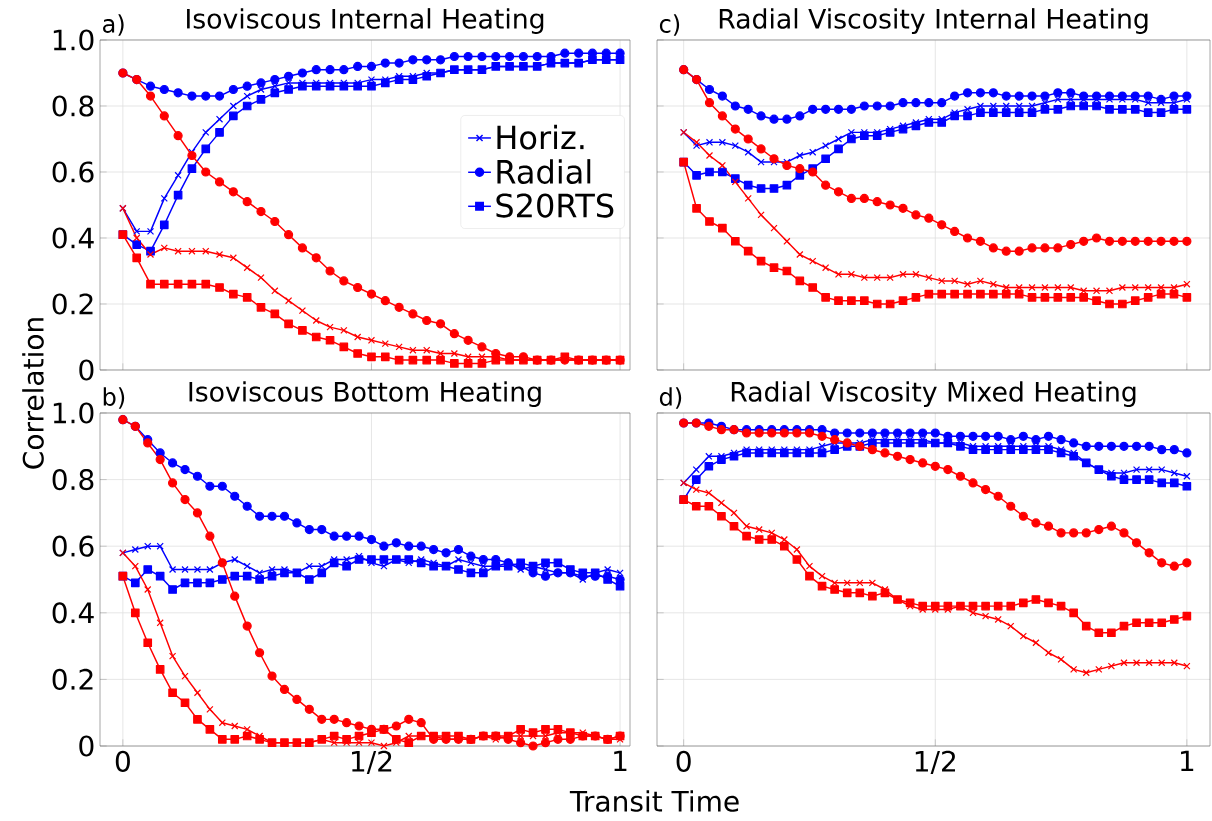 This screenshot has width=1212, height=821. I want to click on x-axis-title: Transit Time, so click(654, 801).